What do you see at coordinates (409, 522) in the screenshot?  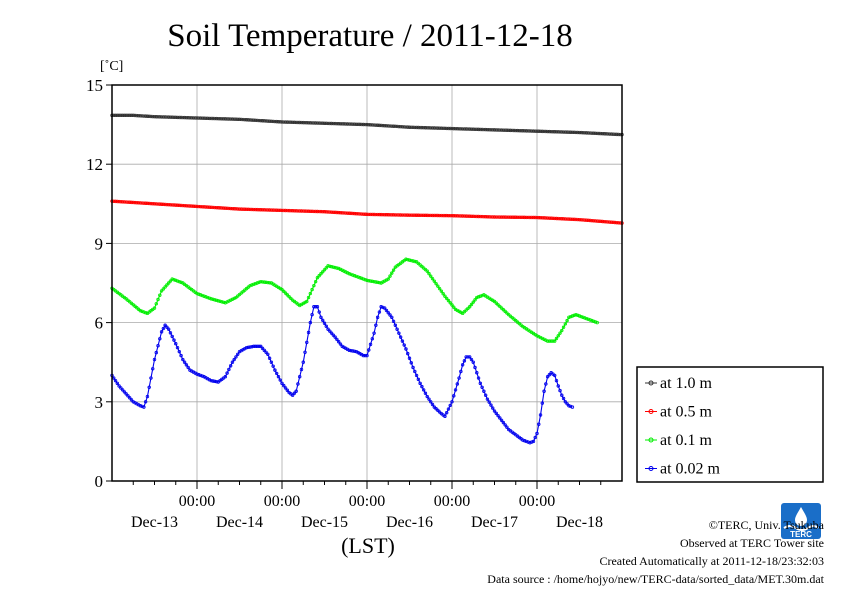 I see `x-tick-date-label: Dec-16` at bounding box center [409, 522].